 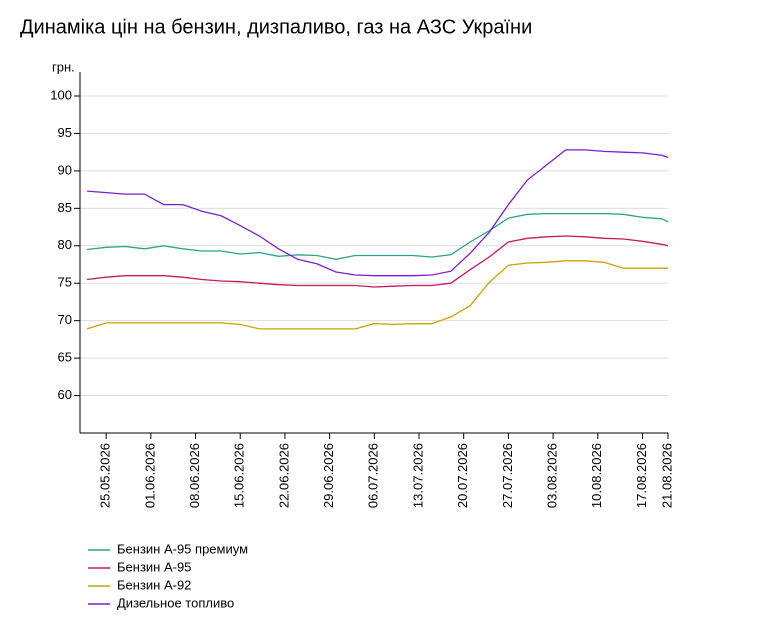 What do you see at coordinates (149, 475) in the screenshot?
I see `x-tick-label: 01.06.2026` at bounding box center [149, 475].